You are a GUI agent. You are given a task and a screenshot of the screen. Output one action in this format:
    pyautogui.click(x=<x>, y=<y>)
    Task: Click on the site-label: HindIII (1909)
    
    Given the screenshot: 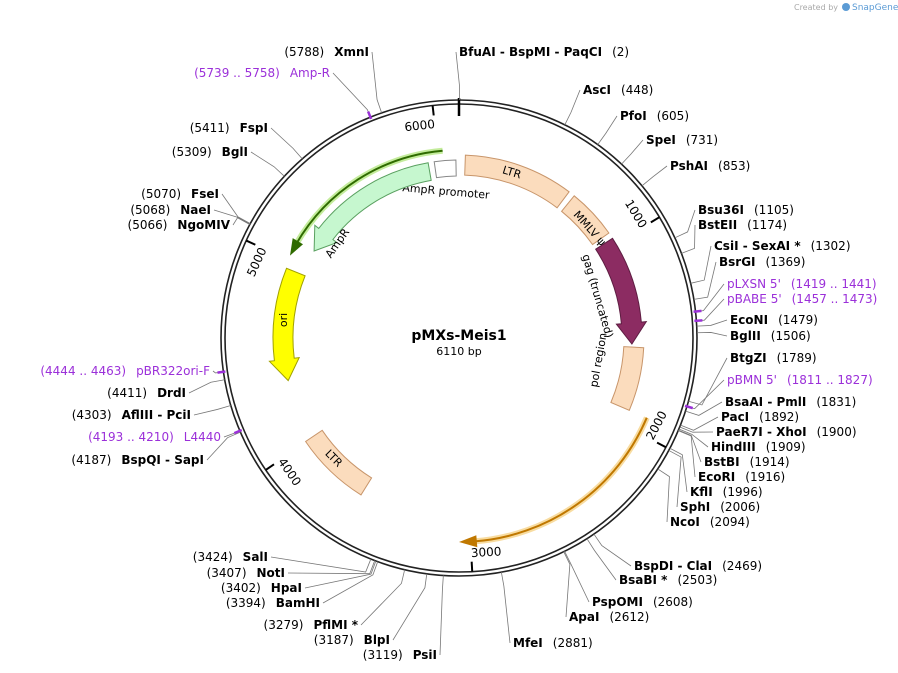 What is the action you would take?
    pyautogui.click(x=758, y=447)
    